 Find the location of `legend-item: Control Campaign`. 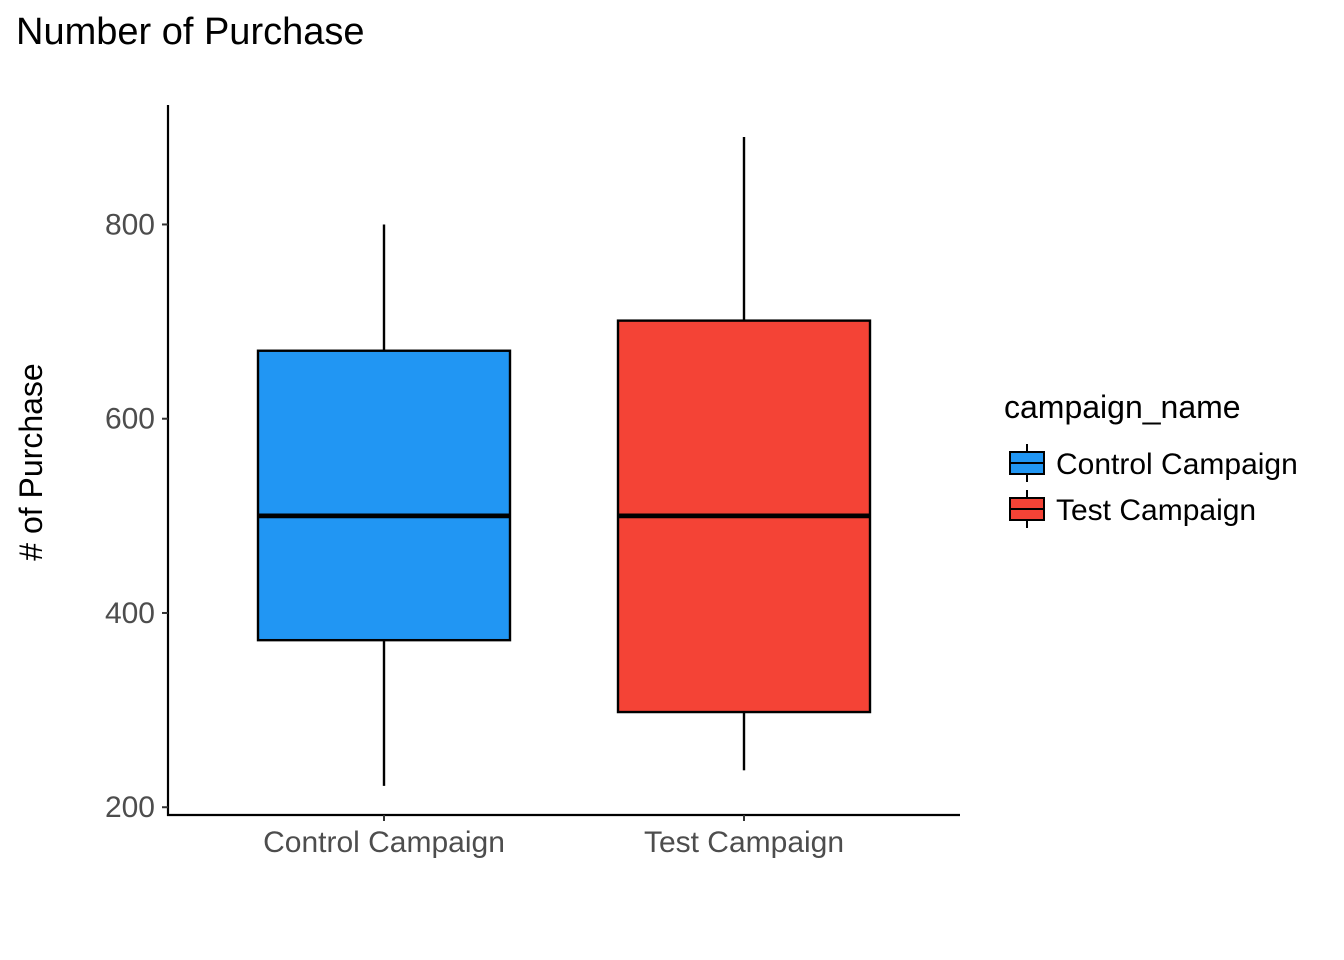

legend-item: Control Campaign is located at coordinates (1153, 463).